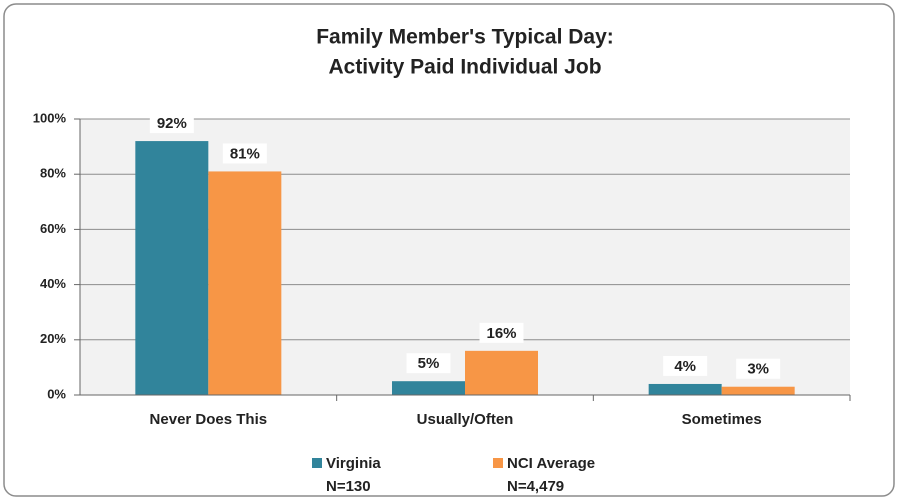 The image size is (900, 501). What do you see at coordinates (551, 463) in the screenshot?
I see `legend-label: NCI Average` at bounding box center [551, 463].